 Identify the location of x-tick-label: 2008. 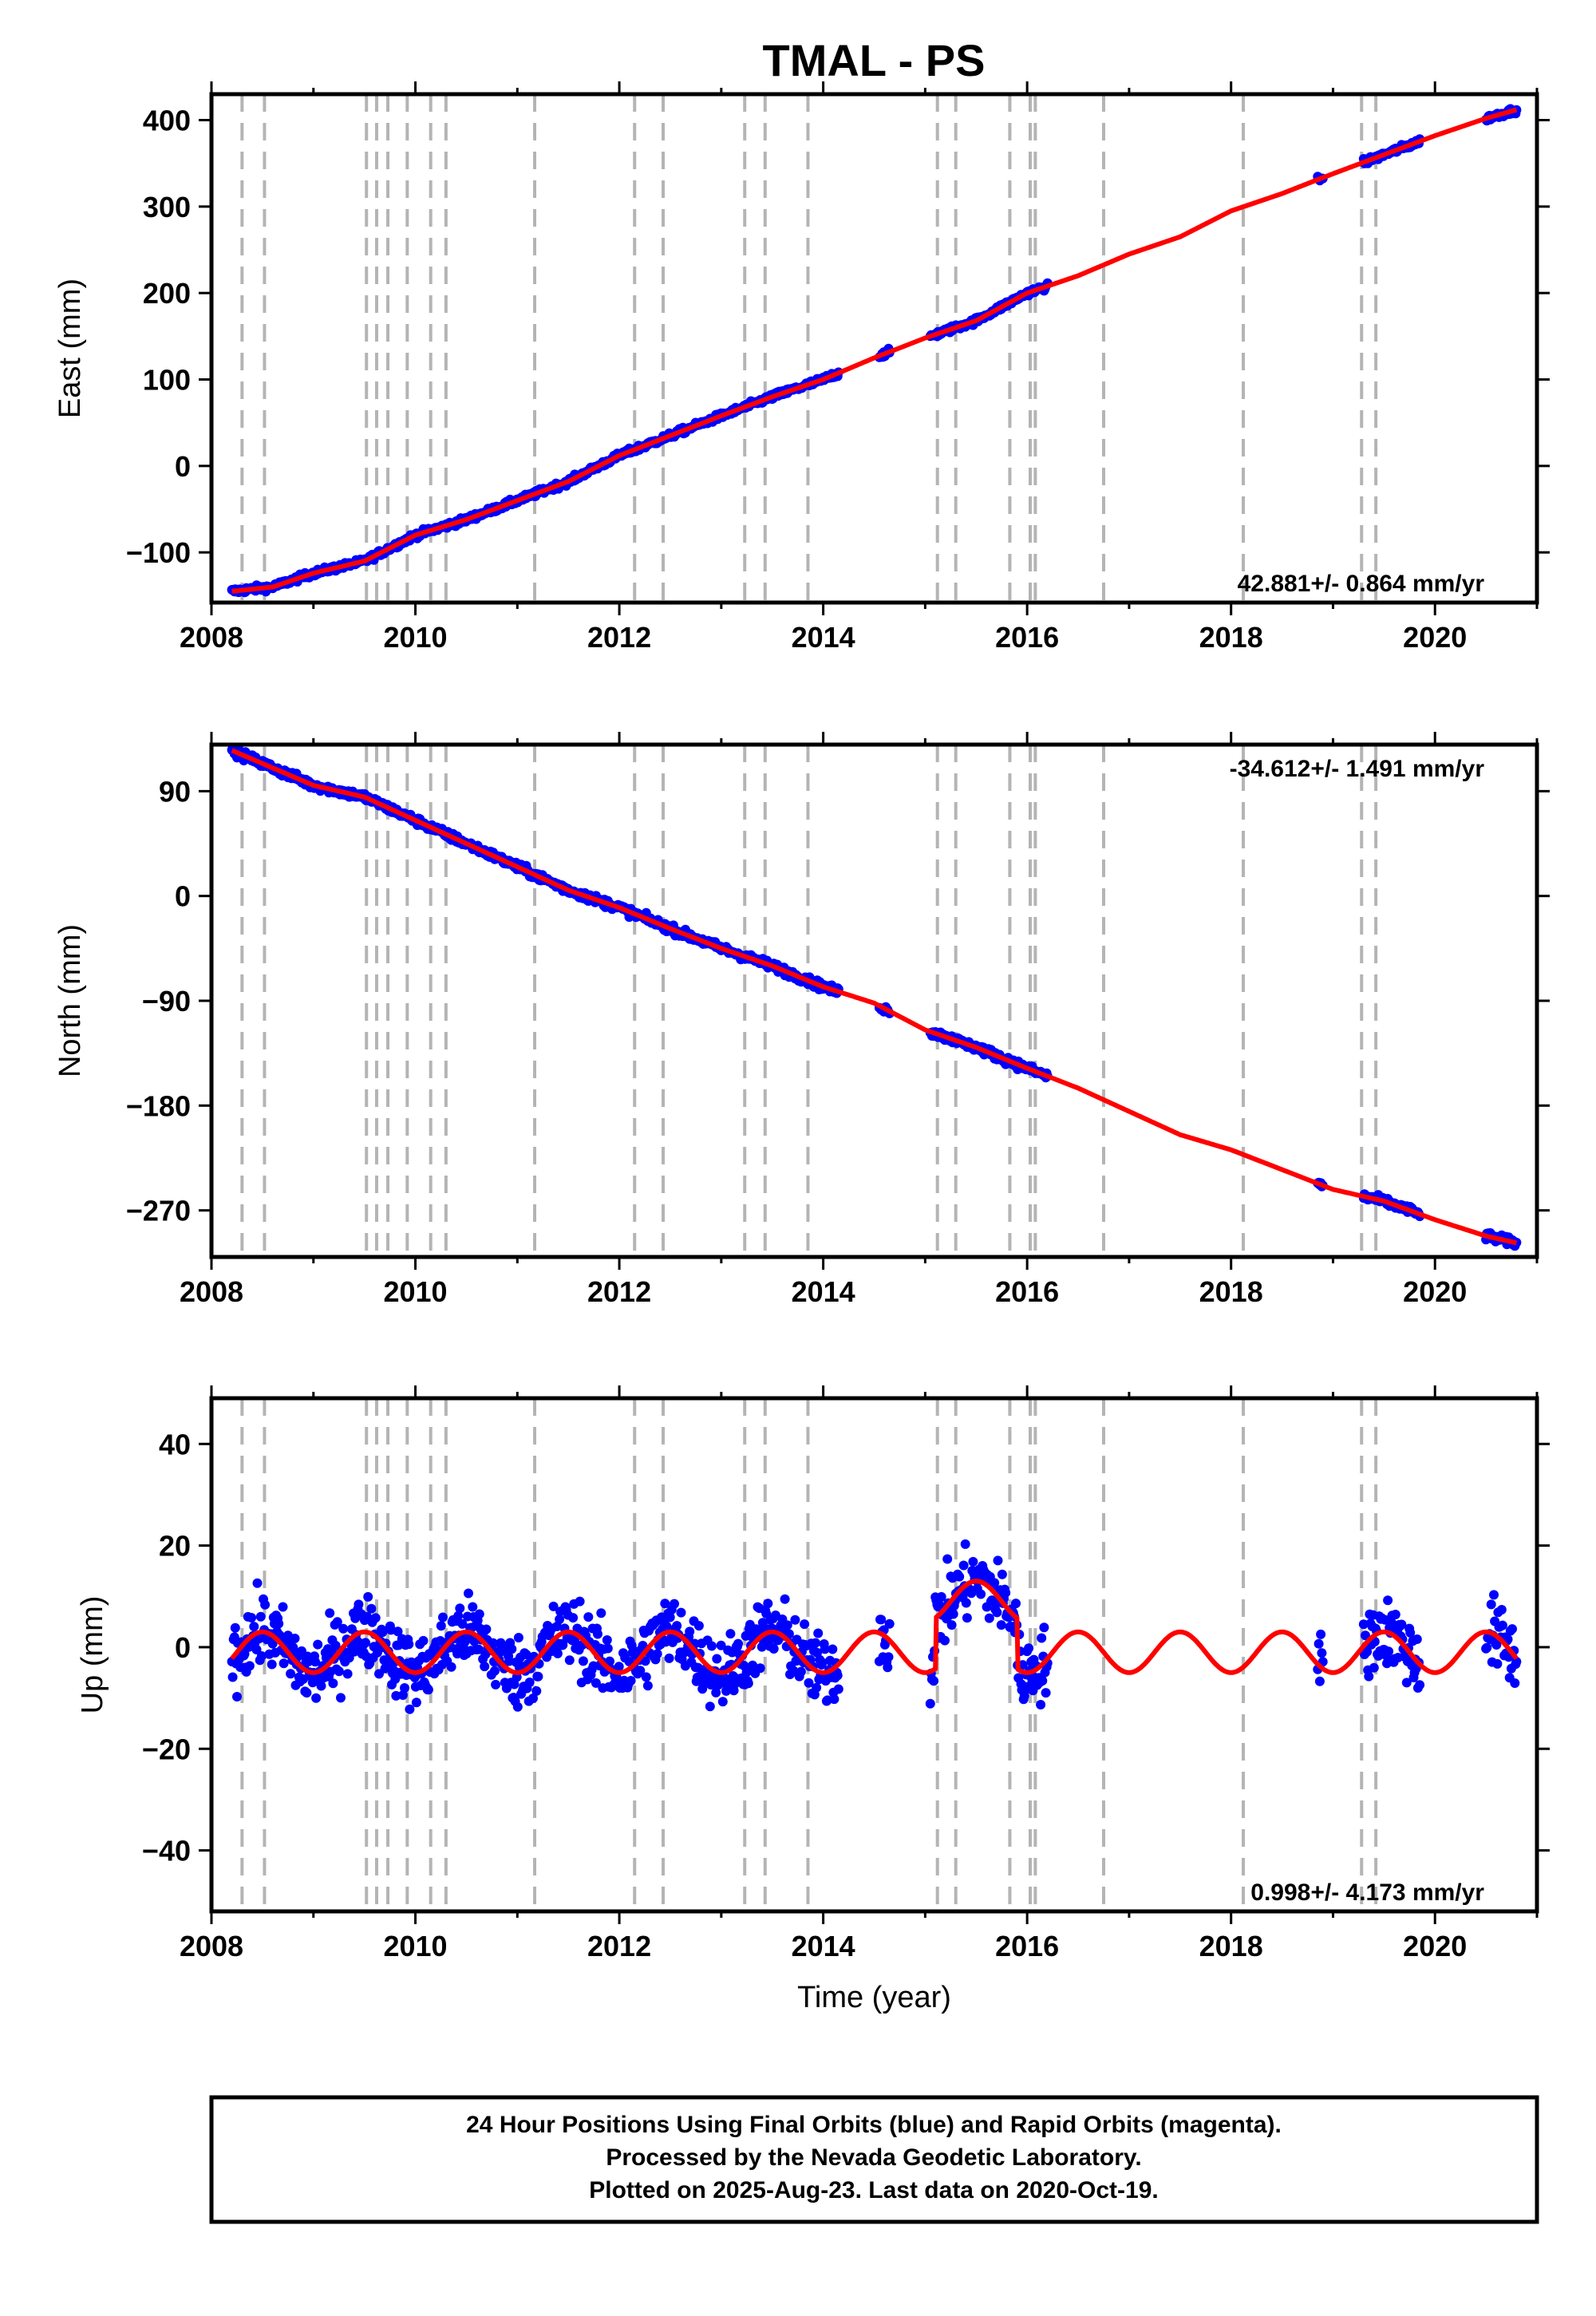
(211, 637).